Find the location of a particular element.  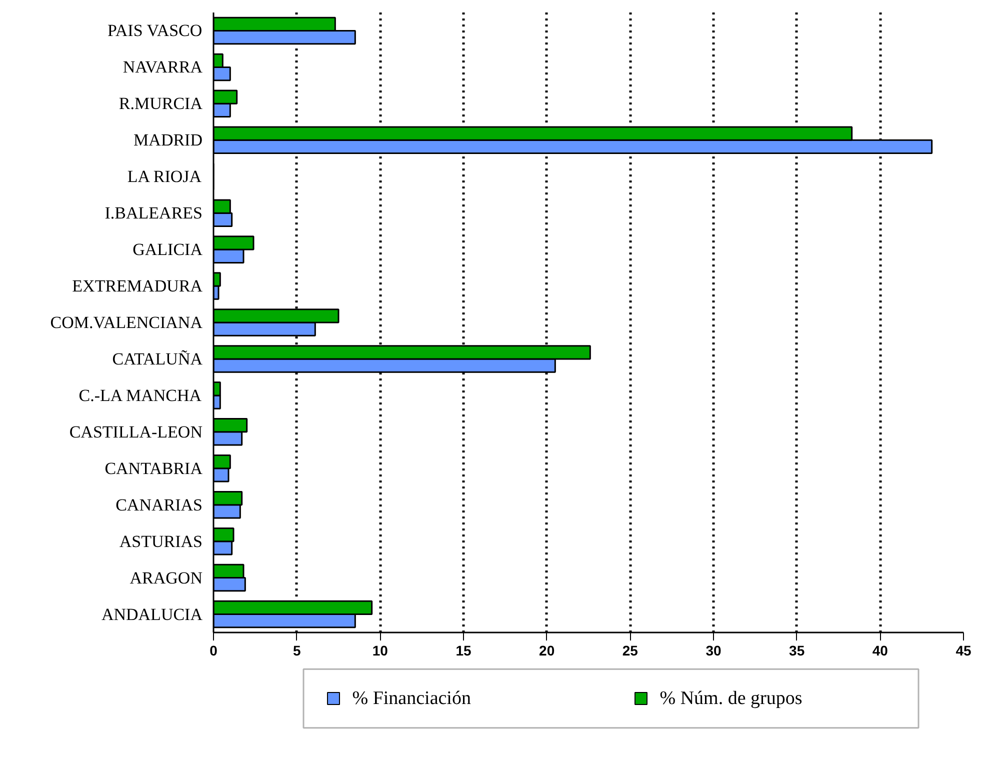

y-tick-label: EXTREMADURA is located at coordinates (138, 286).